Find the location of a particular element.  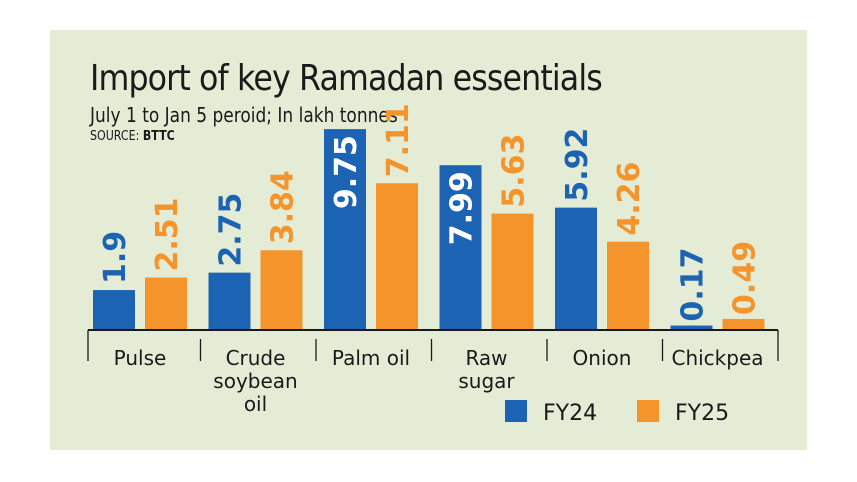

value-label-fy25-1: 2.51 is located at coordinates (167, 235).